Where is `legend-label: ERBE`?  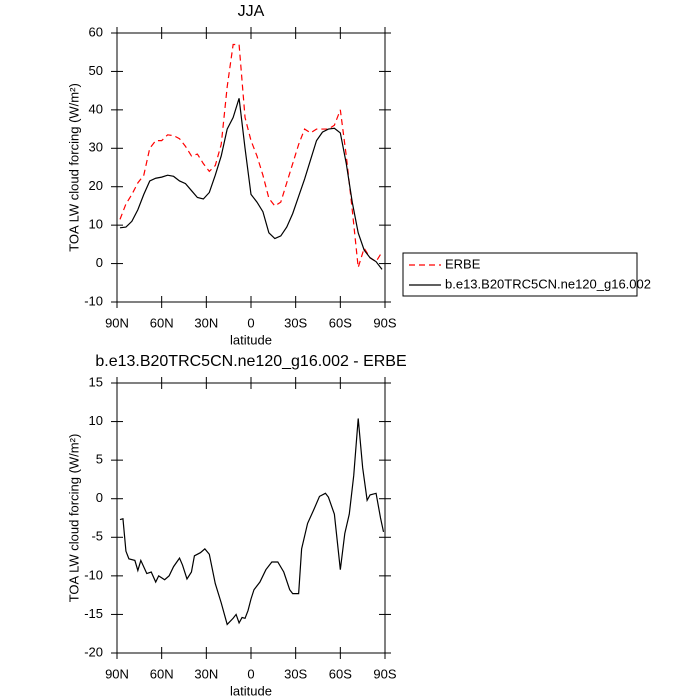 legend-label: ERBE is located at coordinates (463, 263).